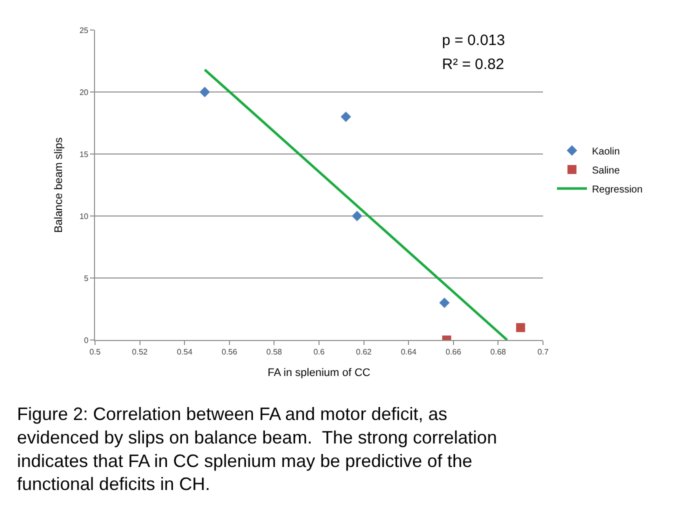  Describe the element at coordinates (606, 170) in the screenshot. I see `legend-label: Saline` at that location.